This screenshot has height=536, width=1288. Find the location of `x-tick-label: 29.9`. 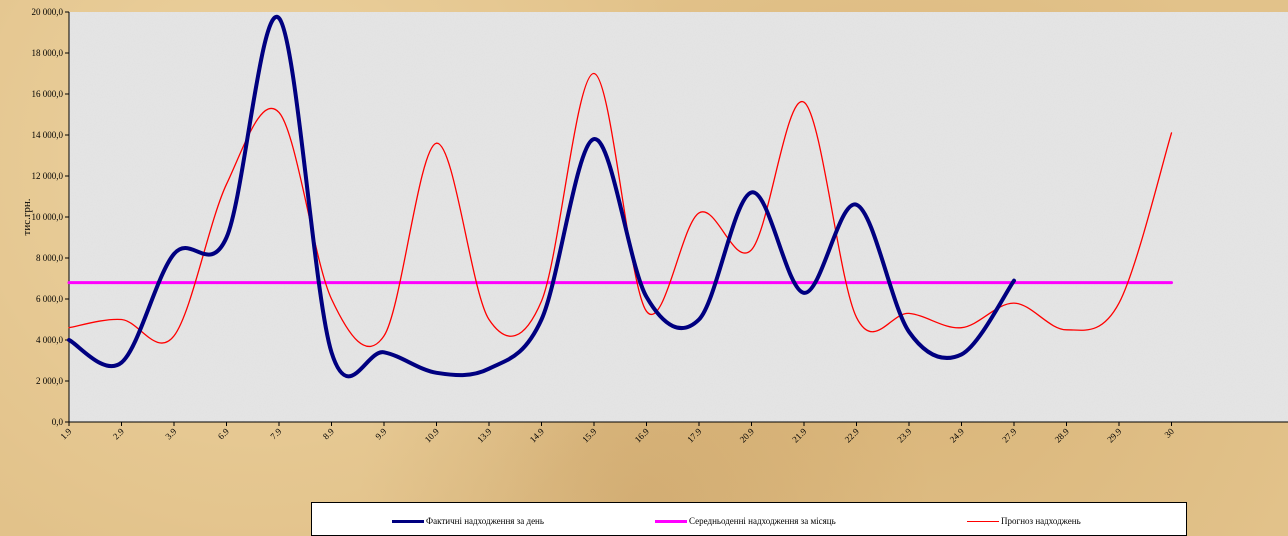

x-tick-label: 29.9 is located at coordinates (1114, 435).